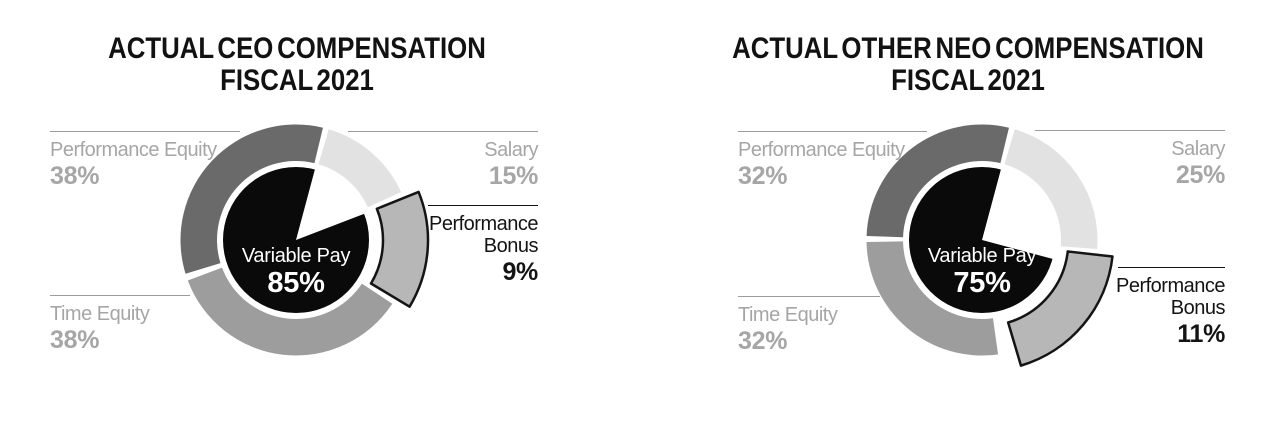 The width and height of the screenshot is (1280, 425). I want to click on callout-percent: 9%, so click(520, 272).